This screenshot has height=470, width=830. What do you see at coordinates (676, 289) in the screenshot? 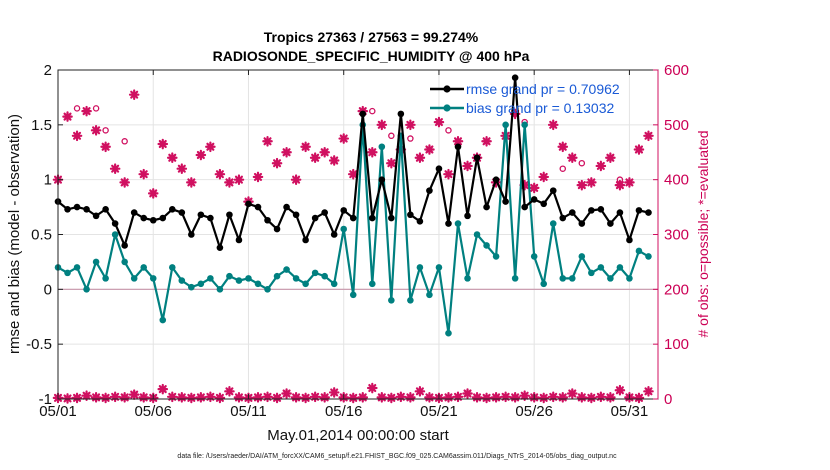
I see `y2-tick-label: 200` at bounding box center [676, 289].